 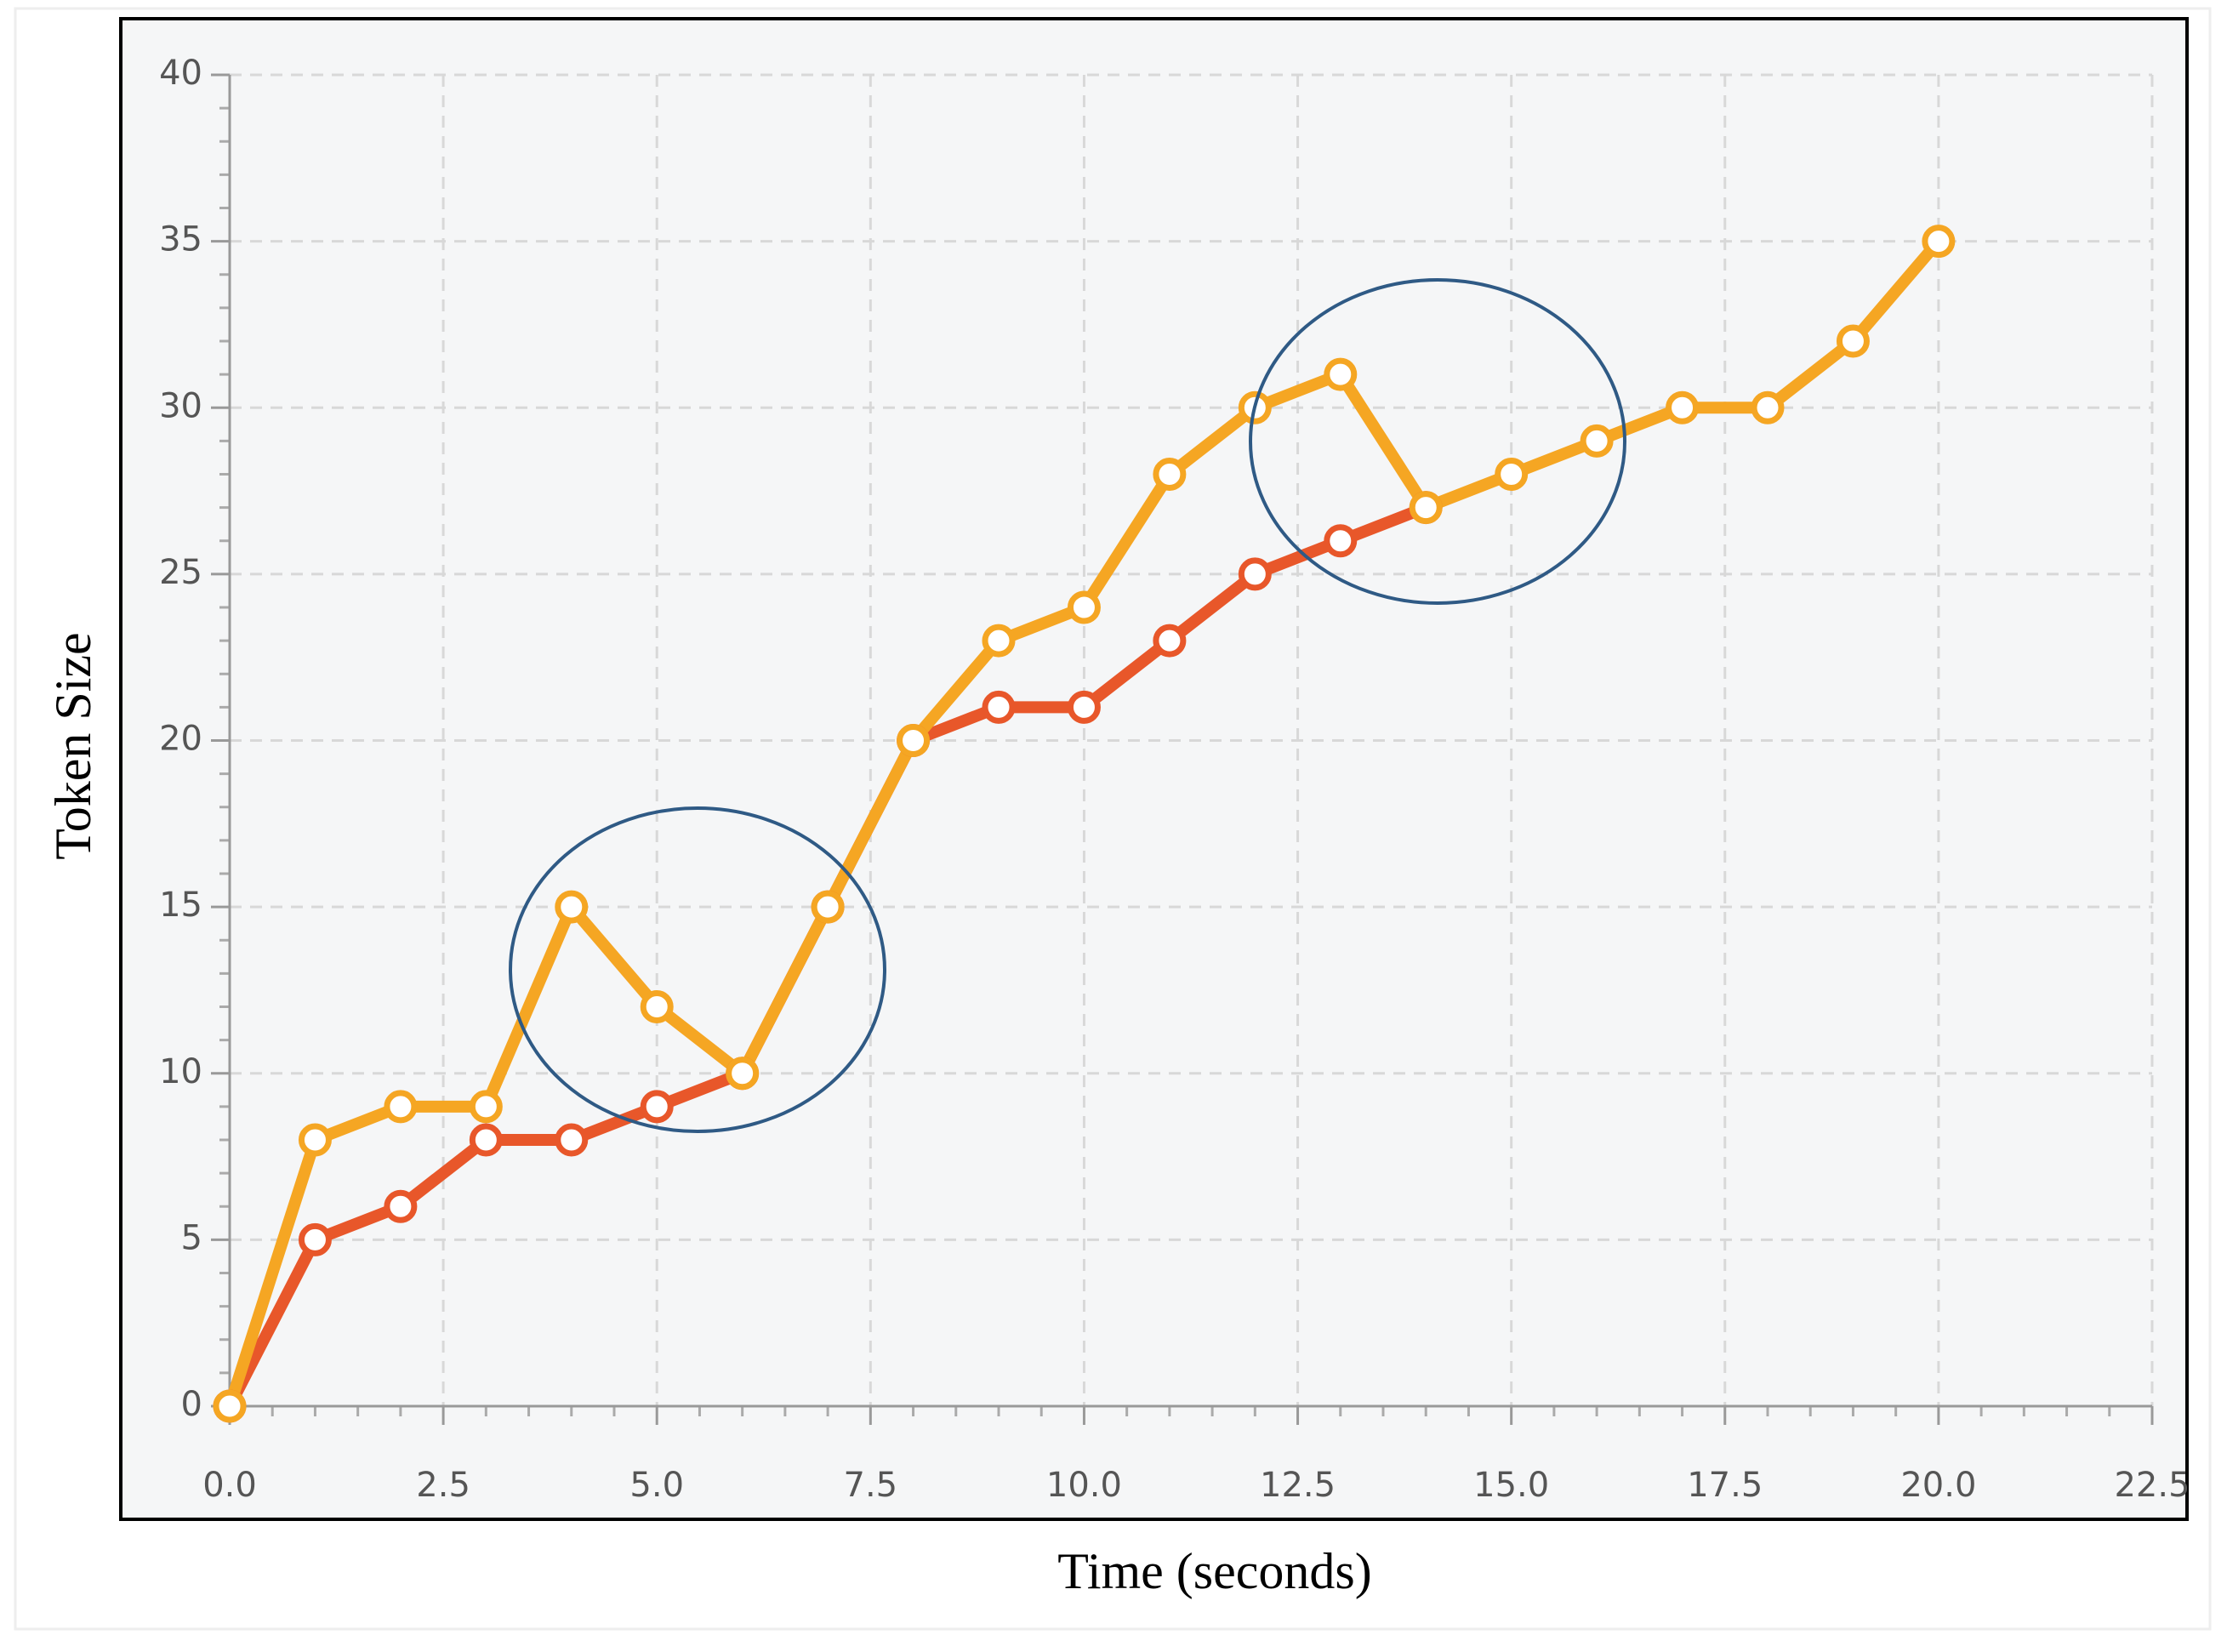 What do you see at coordinates (1938, 1485) in the screenshot?
I see `x-tick-label: 20.0` at bounding box center [1938, 1485].